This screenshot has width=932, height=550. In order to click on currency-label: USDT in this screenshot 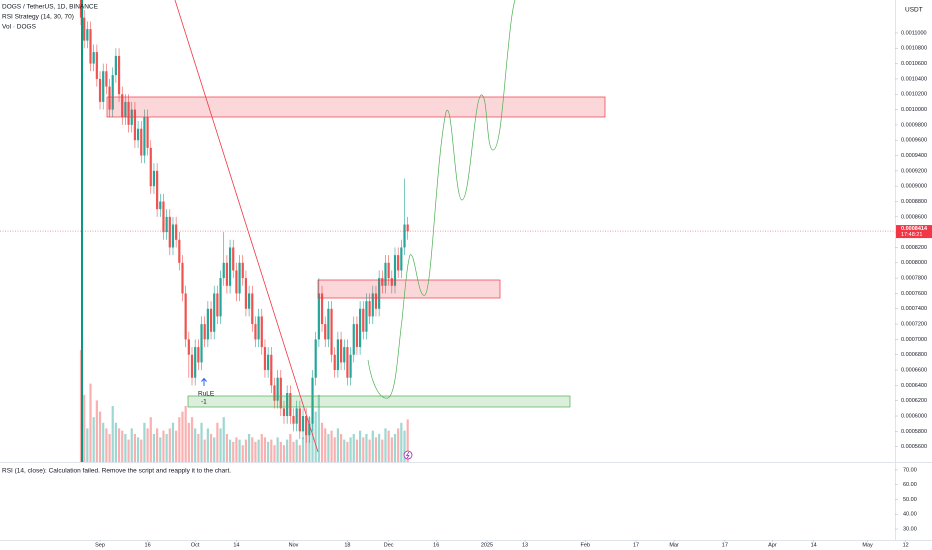, I will do `click(914, 10)`.